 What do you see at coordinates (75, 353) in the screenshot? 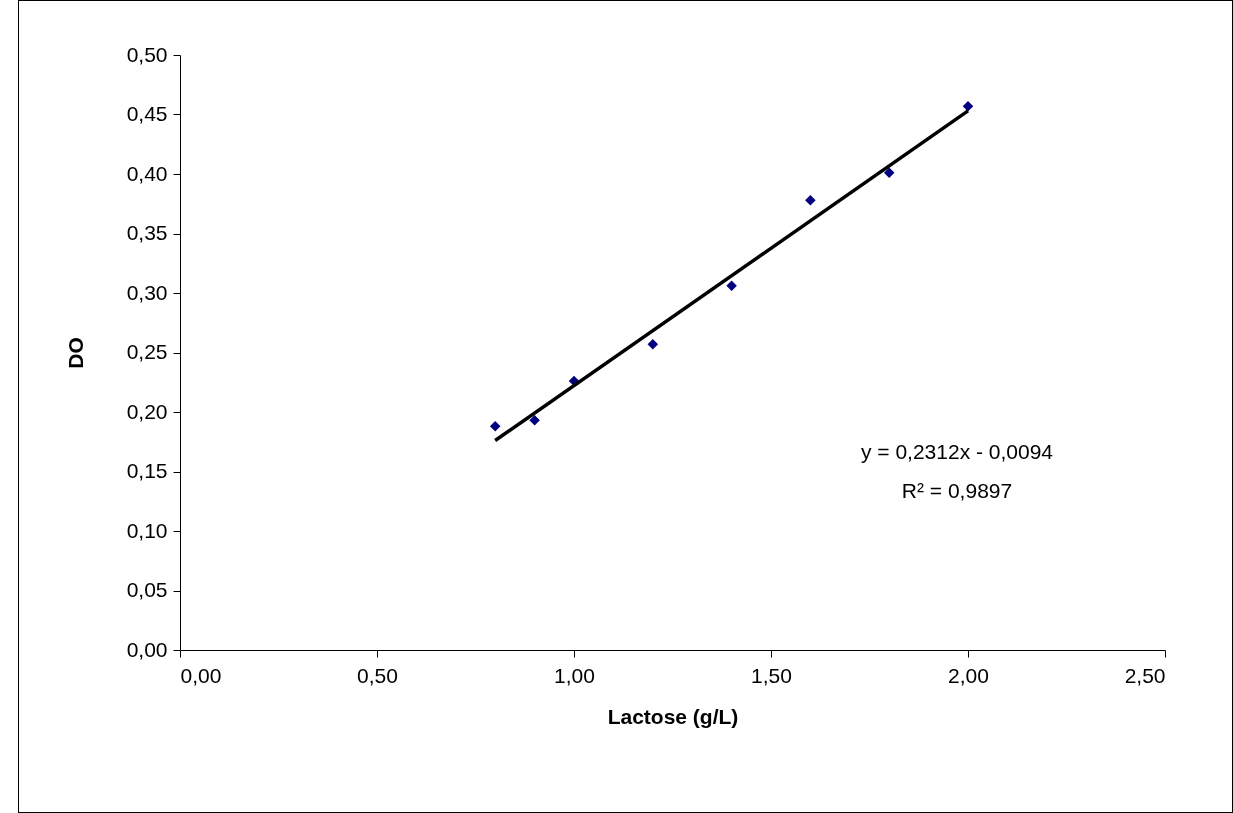
I see `y-axis-title: DO` at bounding box center [75, 353].